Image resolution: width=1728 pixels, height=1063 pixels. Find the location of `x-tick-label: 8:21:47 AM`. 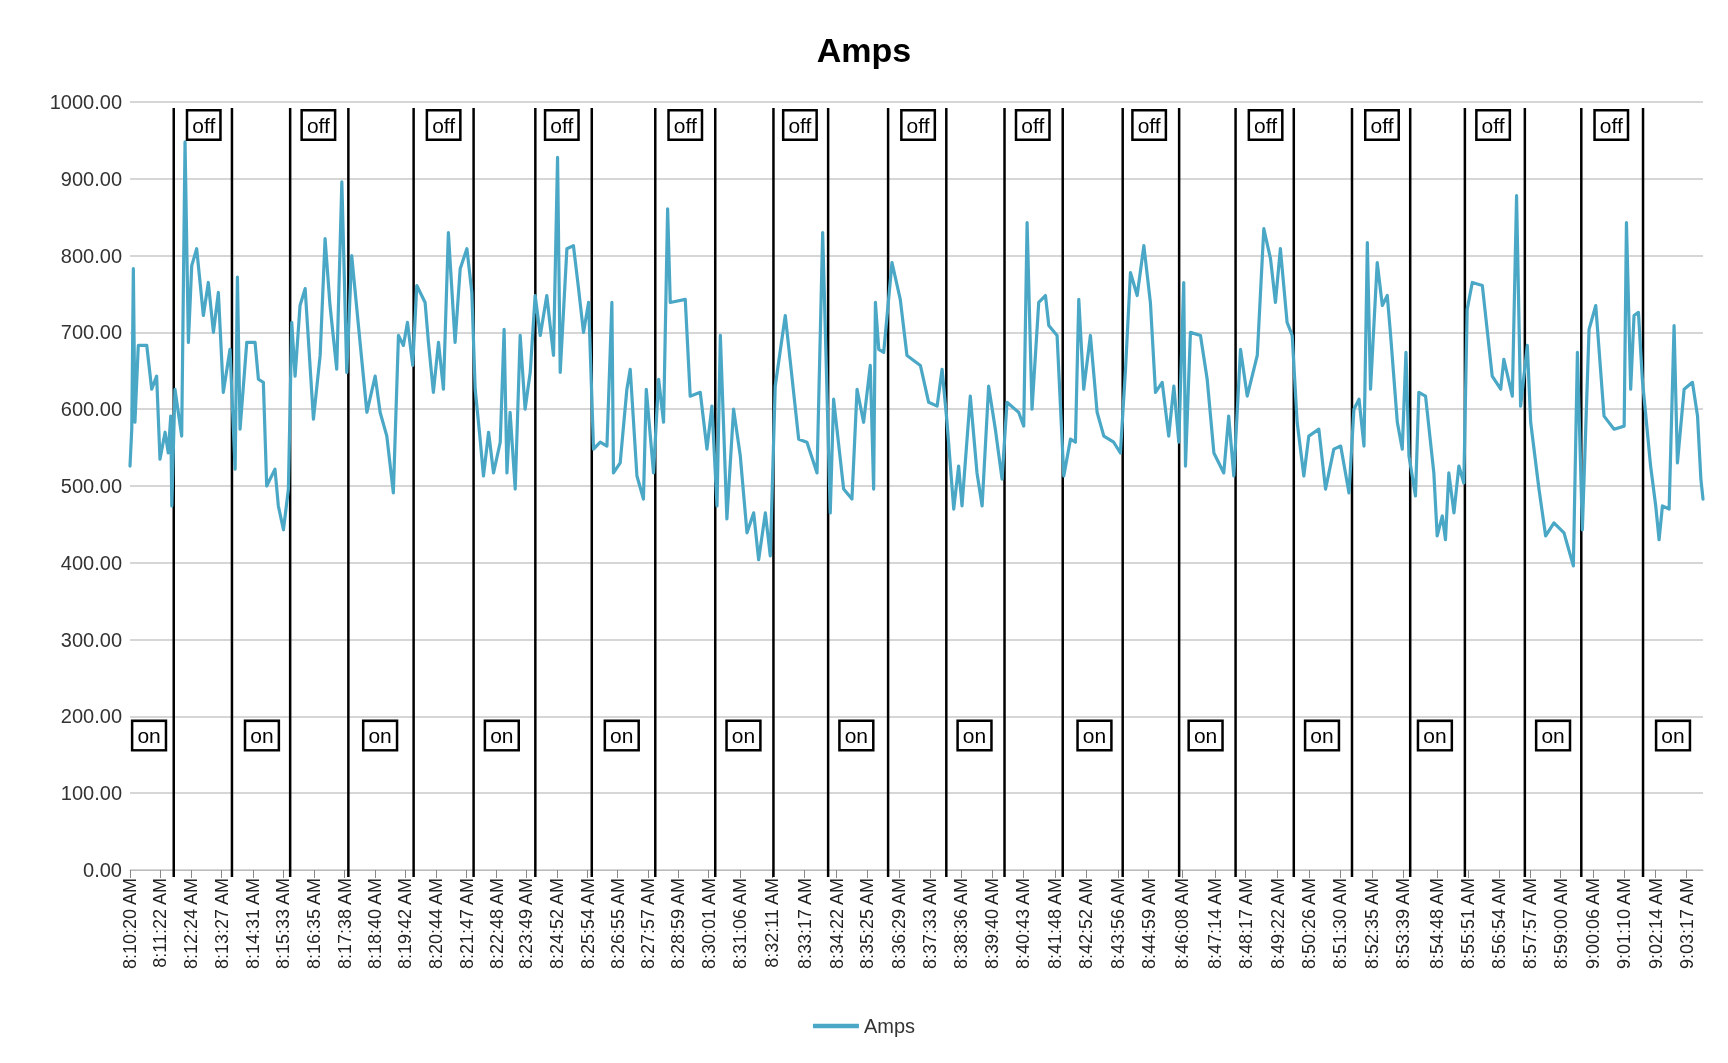

x-tick-label: 8:21:47 AM is located at coordinates (466, 924).